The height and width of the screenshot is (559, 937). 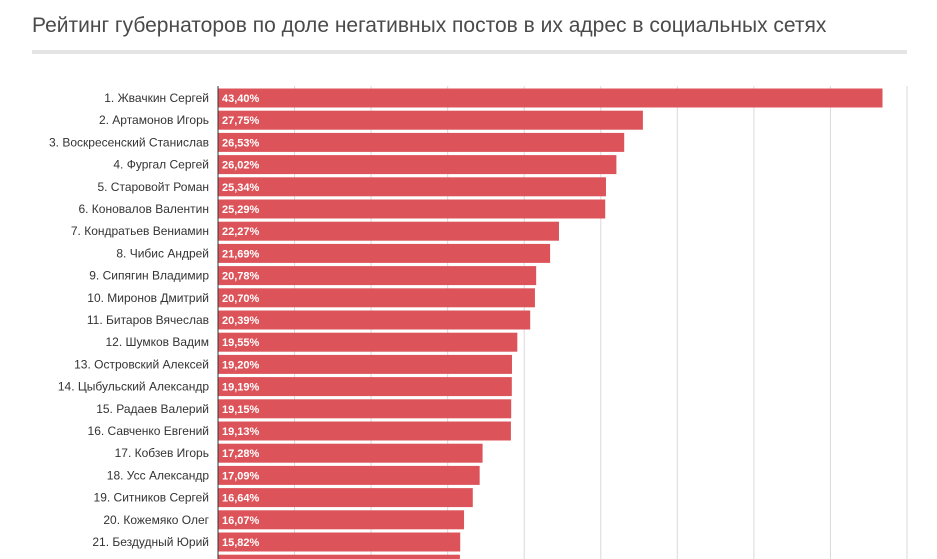 What do you see at coordinates (241, 254) in the screenshot?
I see `value-label: 21,69%` at bounding box center [241, 254].